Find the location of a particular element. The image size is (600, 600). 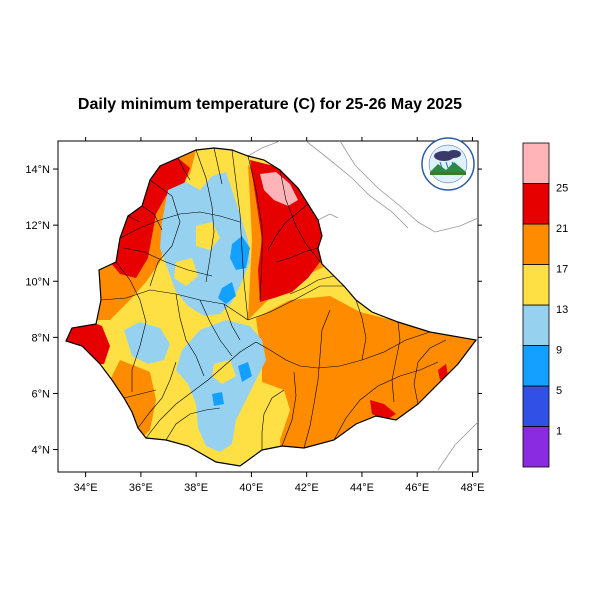

lat-tick-label: 4°N is located at coordinates (41, 451).